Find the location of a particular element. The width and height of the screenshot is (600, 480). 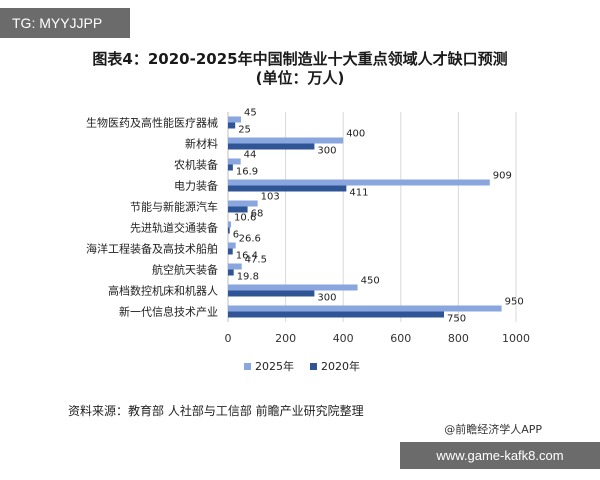

legend-label-2020: 2020年 is located at coordinates (340, 366).